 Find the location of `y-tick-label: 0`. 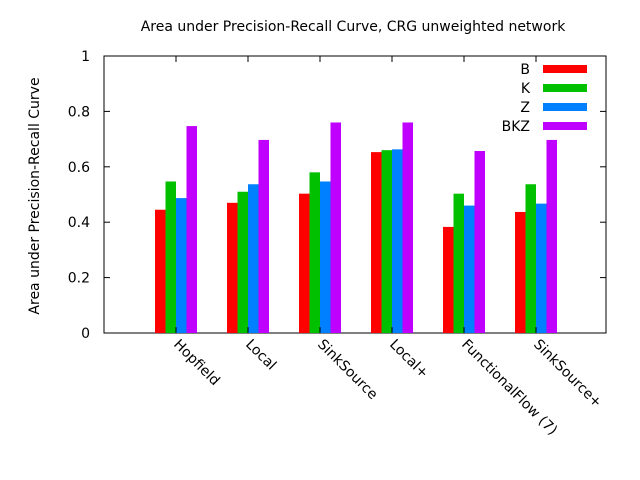

y-tick-label: 0 is located at coordinates (85, 334).